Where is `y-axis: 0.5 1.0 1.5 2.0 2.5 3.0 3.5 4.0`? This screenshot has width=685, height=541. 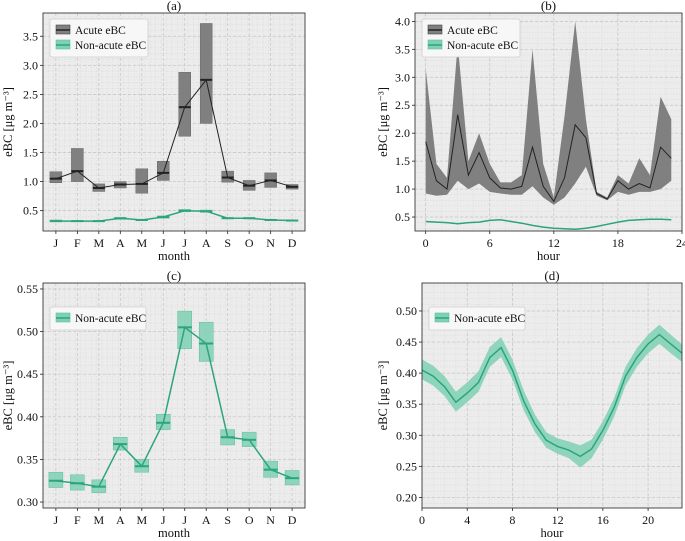
y-axis: 0.5 1.0 1.5 2.0 2.5 3.0 3.5 4.0 is located at coordinates (405, 119).